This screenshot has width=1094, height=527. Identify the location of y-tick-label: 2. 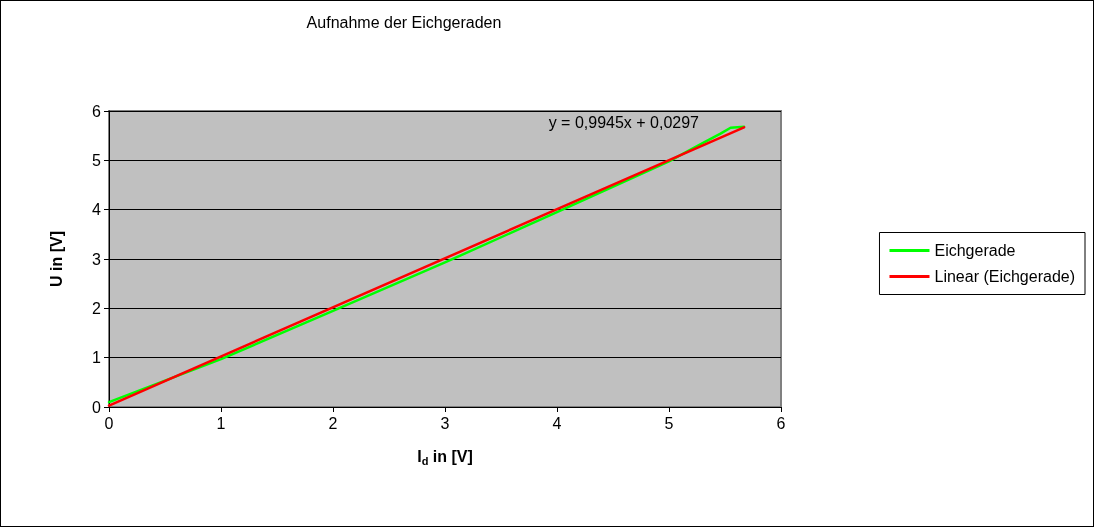
(97, 308).